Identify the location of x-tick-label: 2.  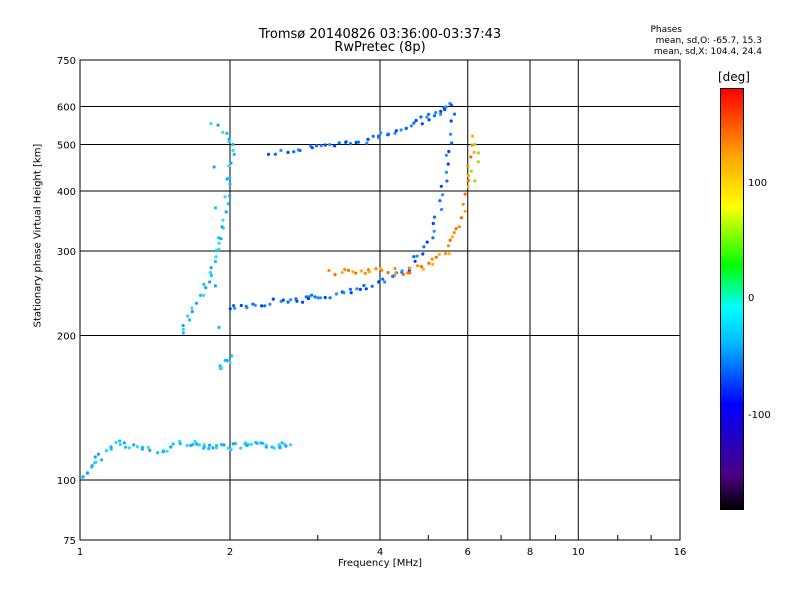
(230, 552).